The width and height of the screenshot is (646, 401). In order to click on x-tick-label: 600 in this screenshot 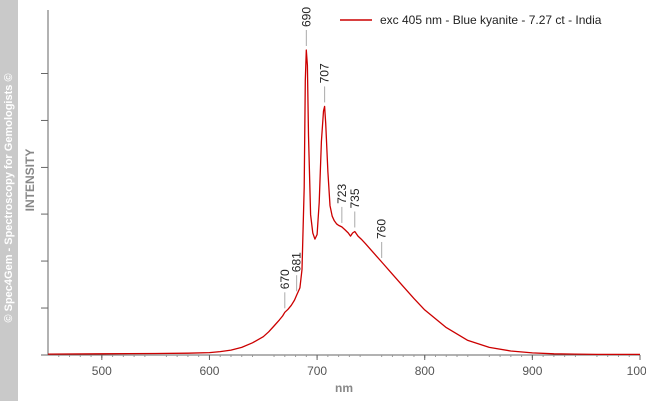, I will do `click(209, 371)`.